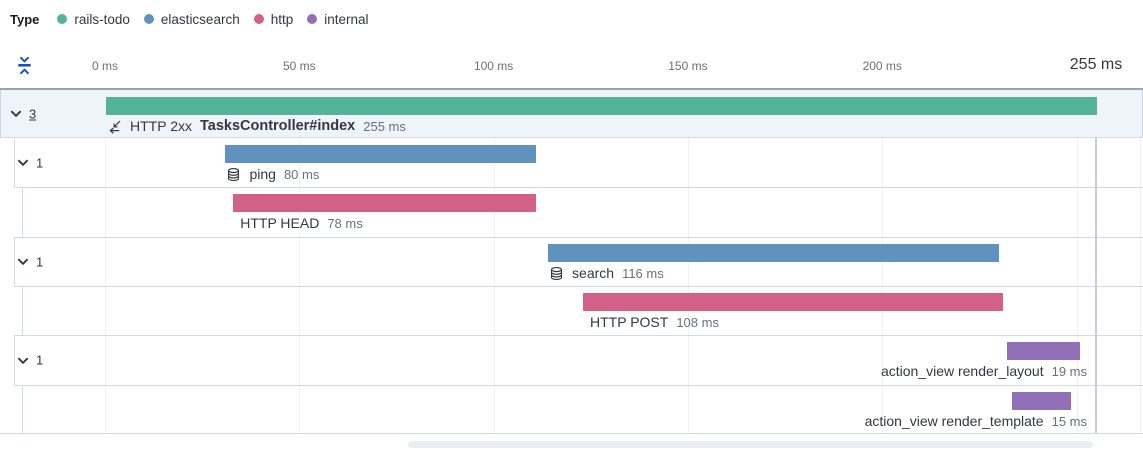 Image resolution: width=1143 pixels, height=449 pixels. I want to click on span-label: HTTP POST 108 ms, so click(654, 322).